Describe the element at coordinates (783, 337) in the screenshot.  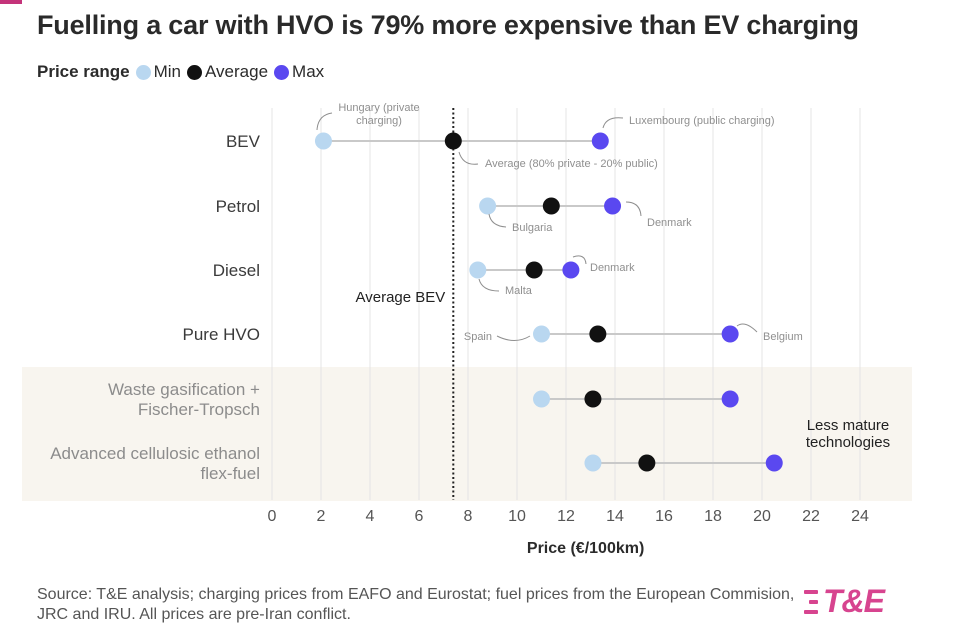
I see `annotation-belgium: Belgium` at that location.